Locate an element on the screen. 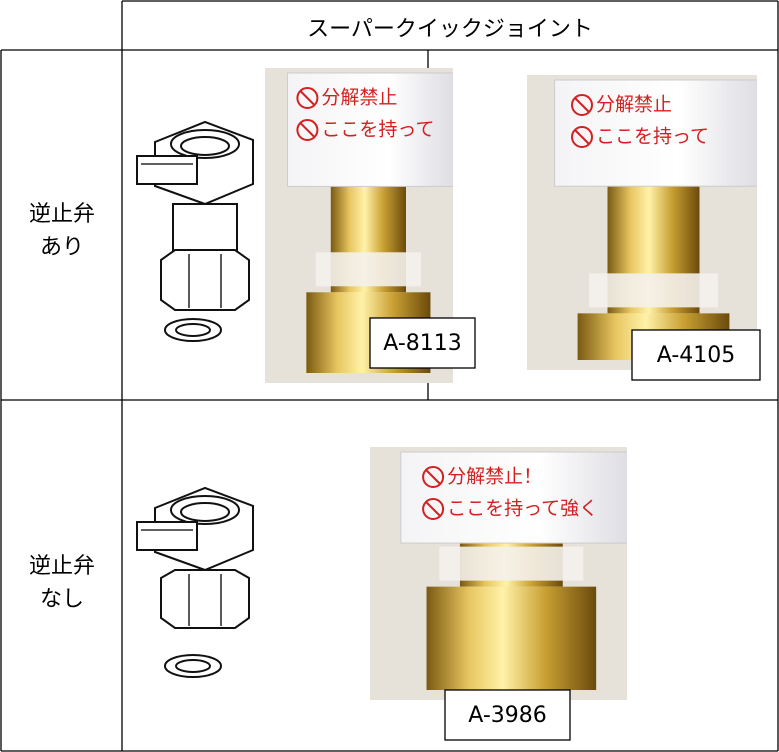 This screenshot has height=752, width=779. product-code: A-3986 is located at coordinates (507, 715).